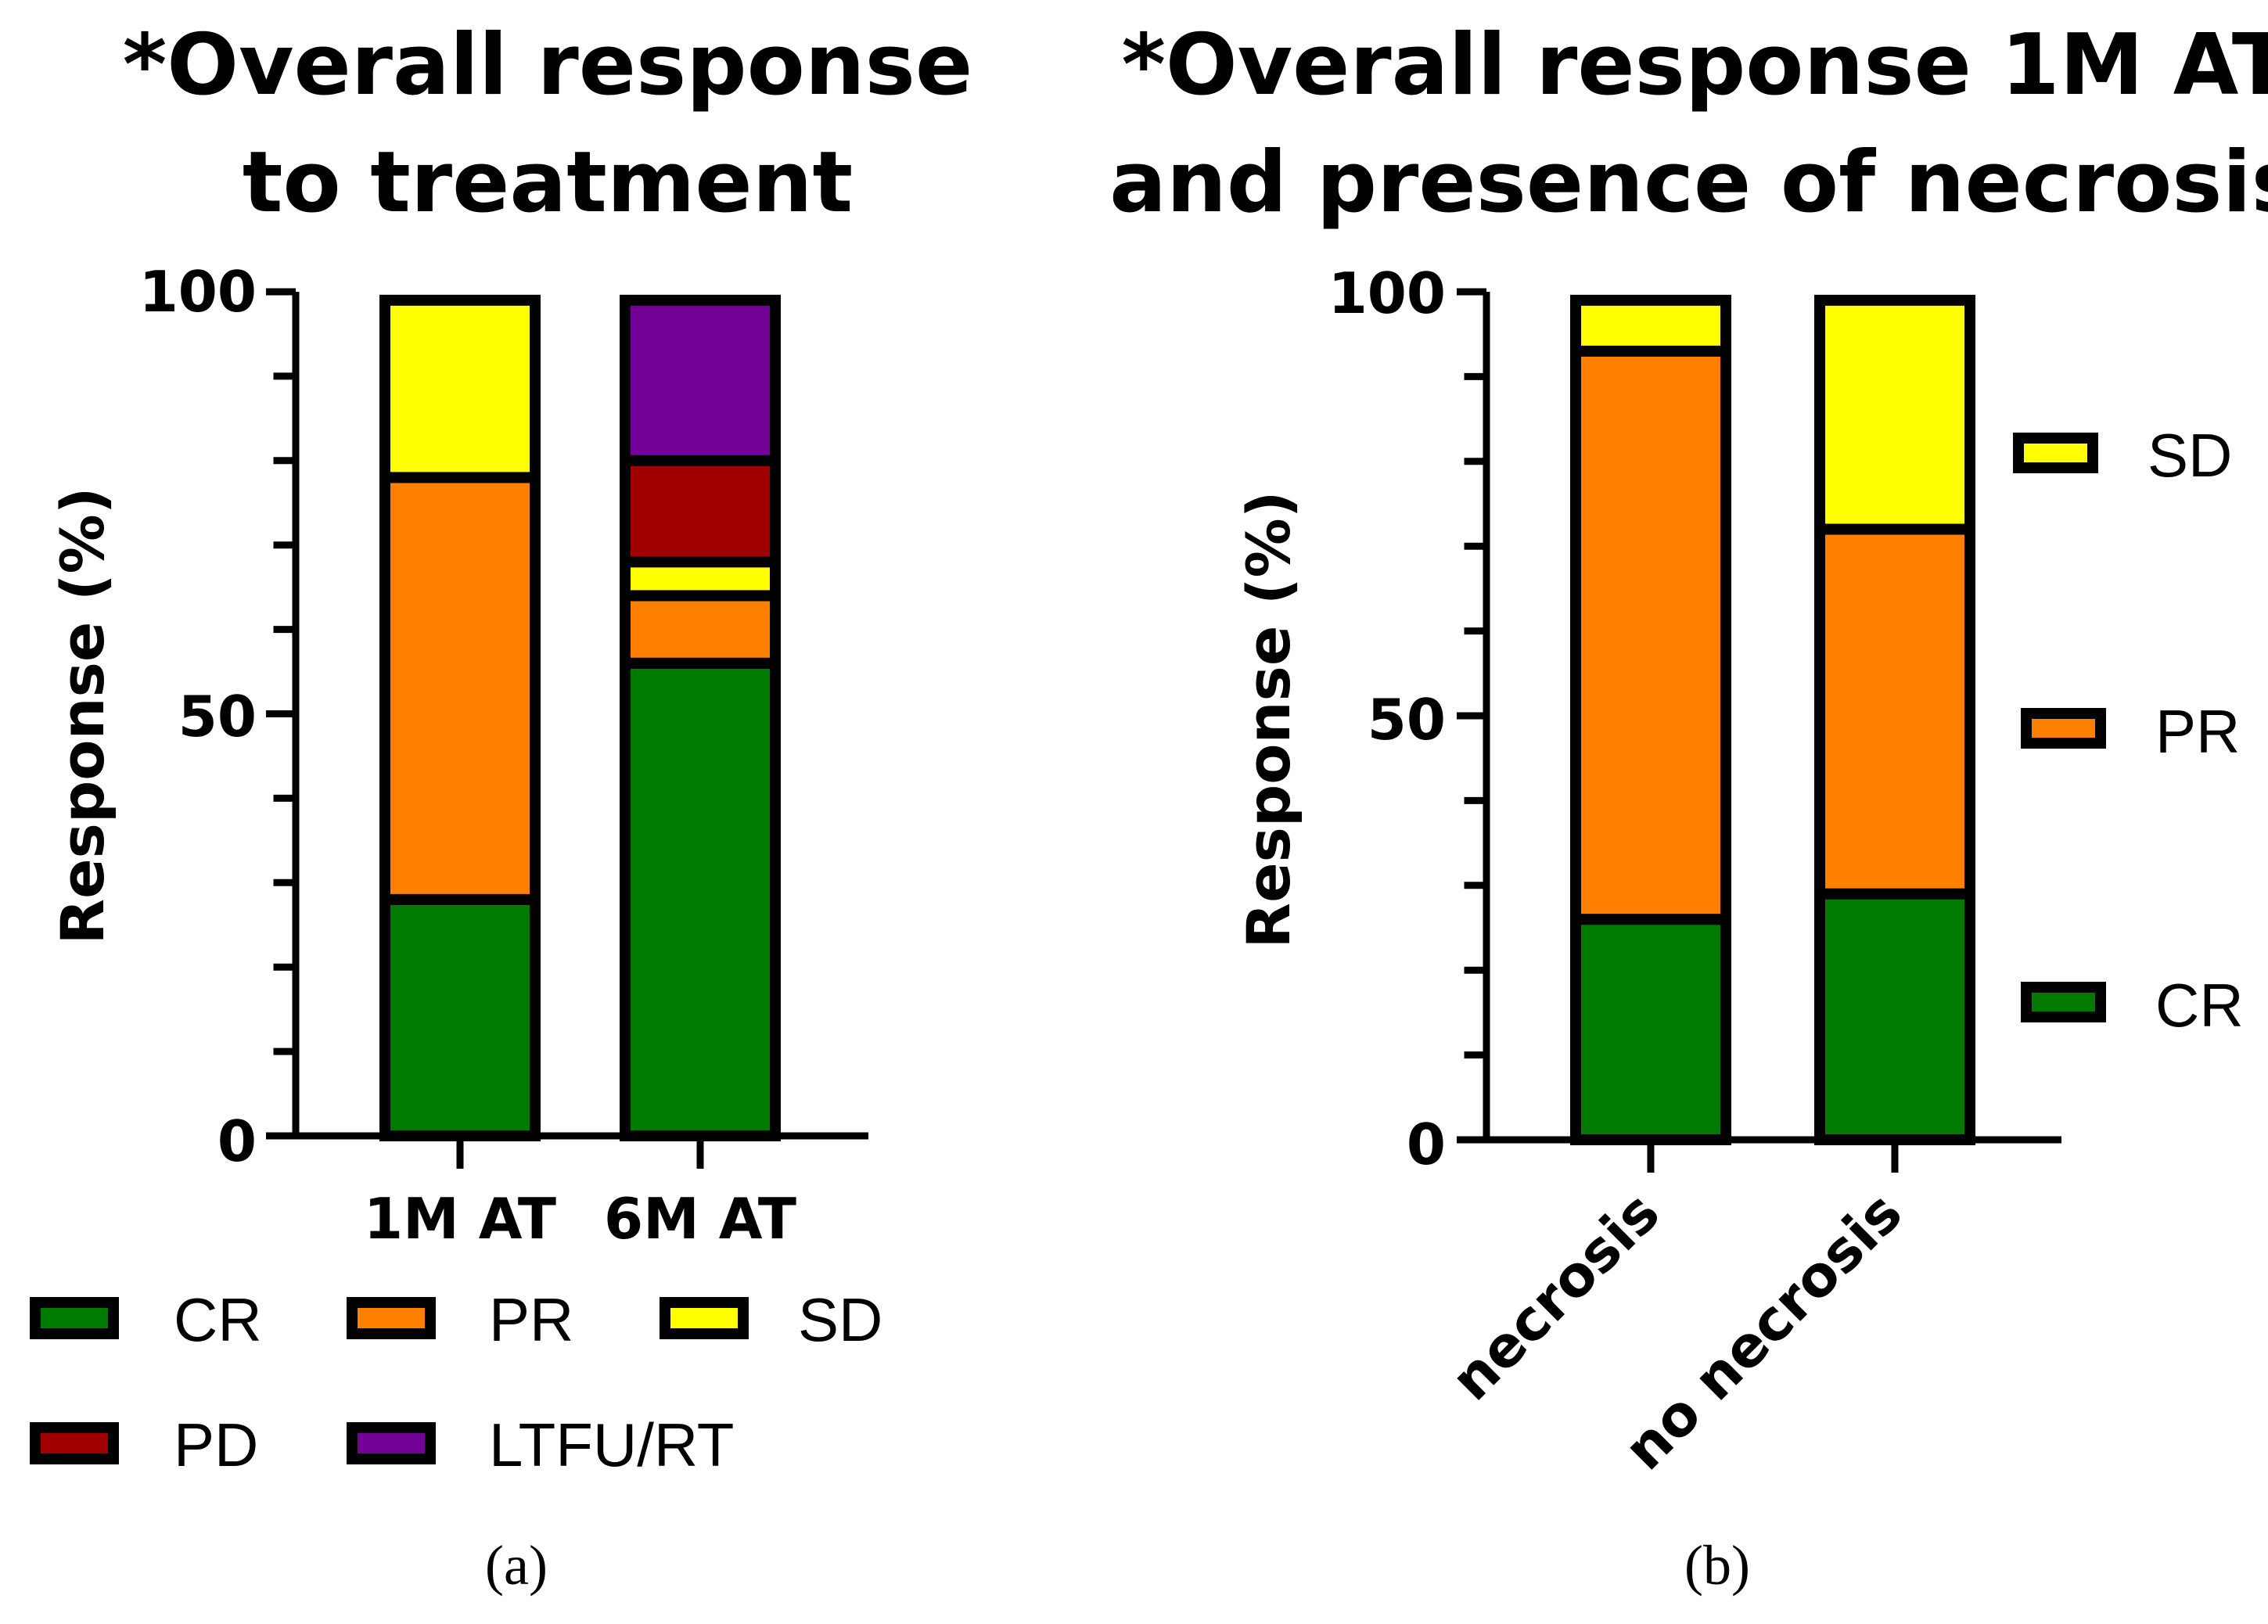 This screenshot has height=1624, width=2268. Describe the element at coordinates (1894, 1016) in the screenshot. I see `chart-b-bar-no-necrosis-cr` at that location.